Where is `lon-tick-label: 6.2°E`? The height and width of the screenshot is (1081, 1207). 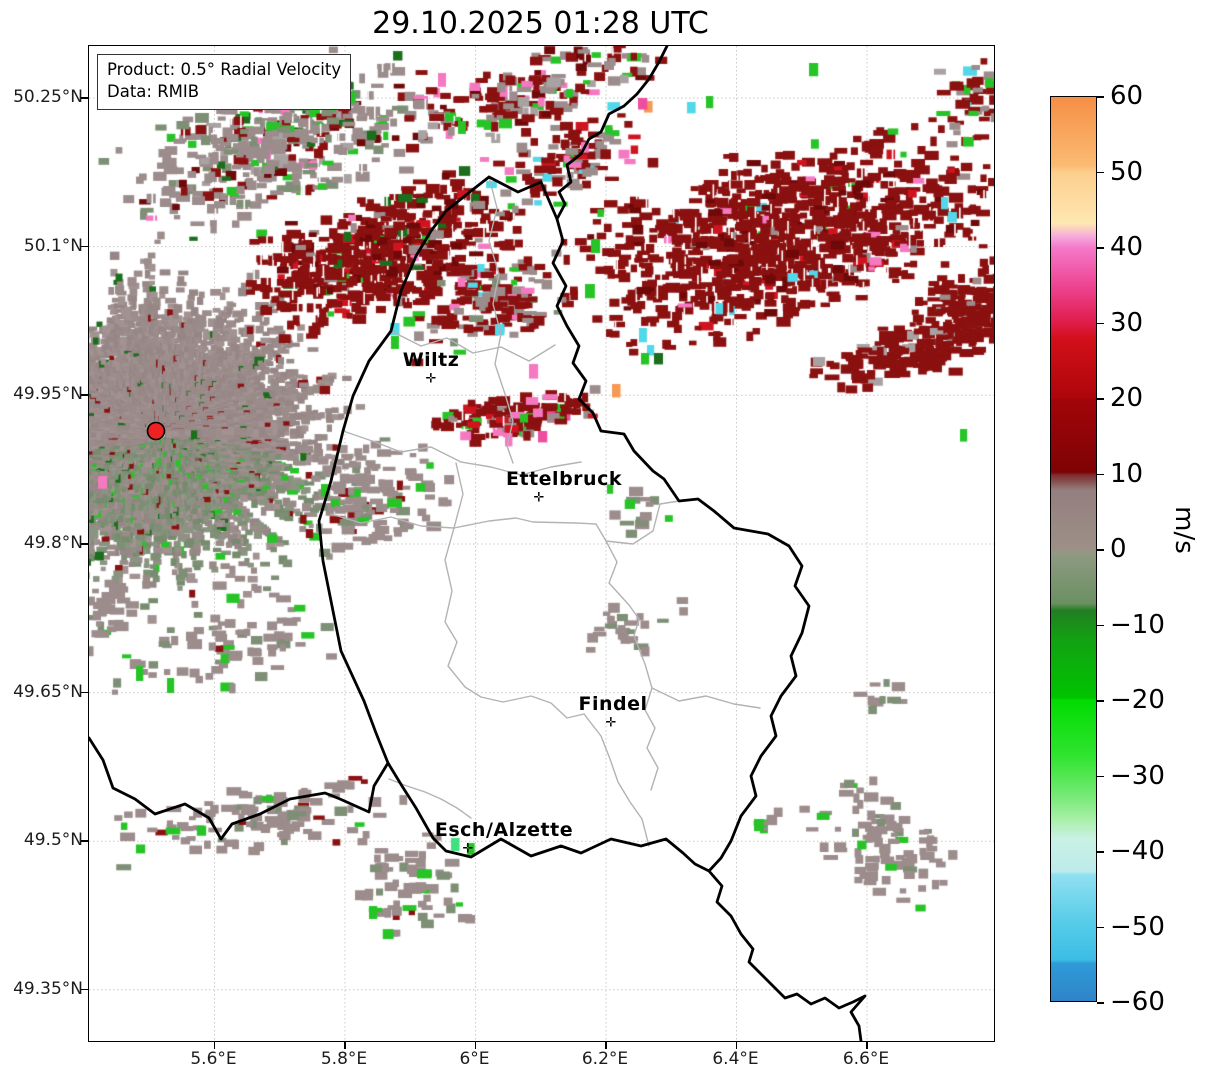
lon-tick-label: 6.2°E is located at coordinates (605, 1059).